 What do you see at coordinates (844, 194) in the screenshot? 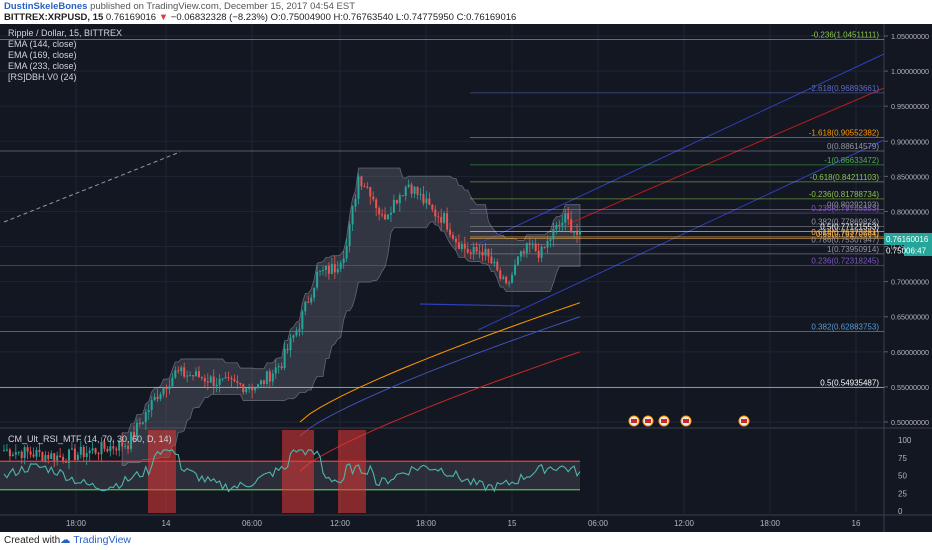
I see `fib-level-label: -0.236(0.81788734)` at bounding box center [844, 194].